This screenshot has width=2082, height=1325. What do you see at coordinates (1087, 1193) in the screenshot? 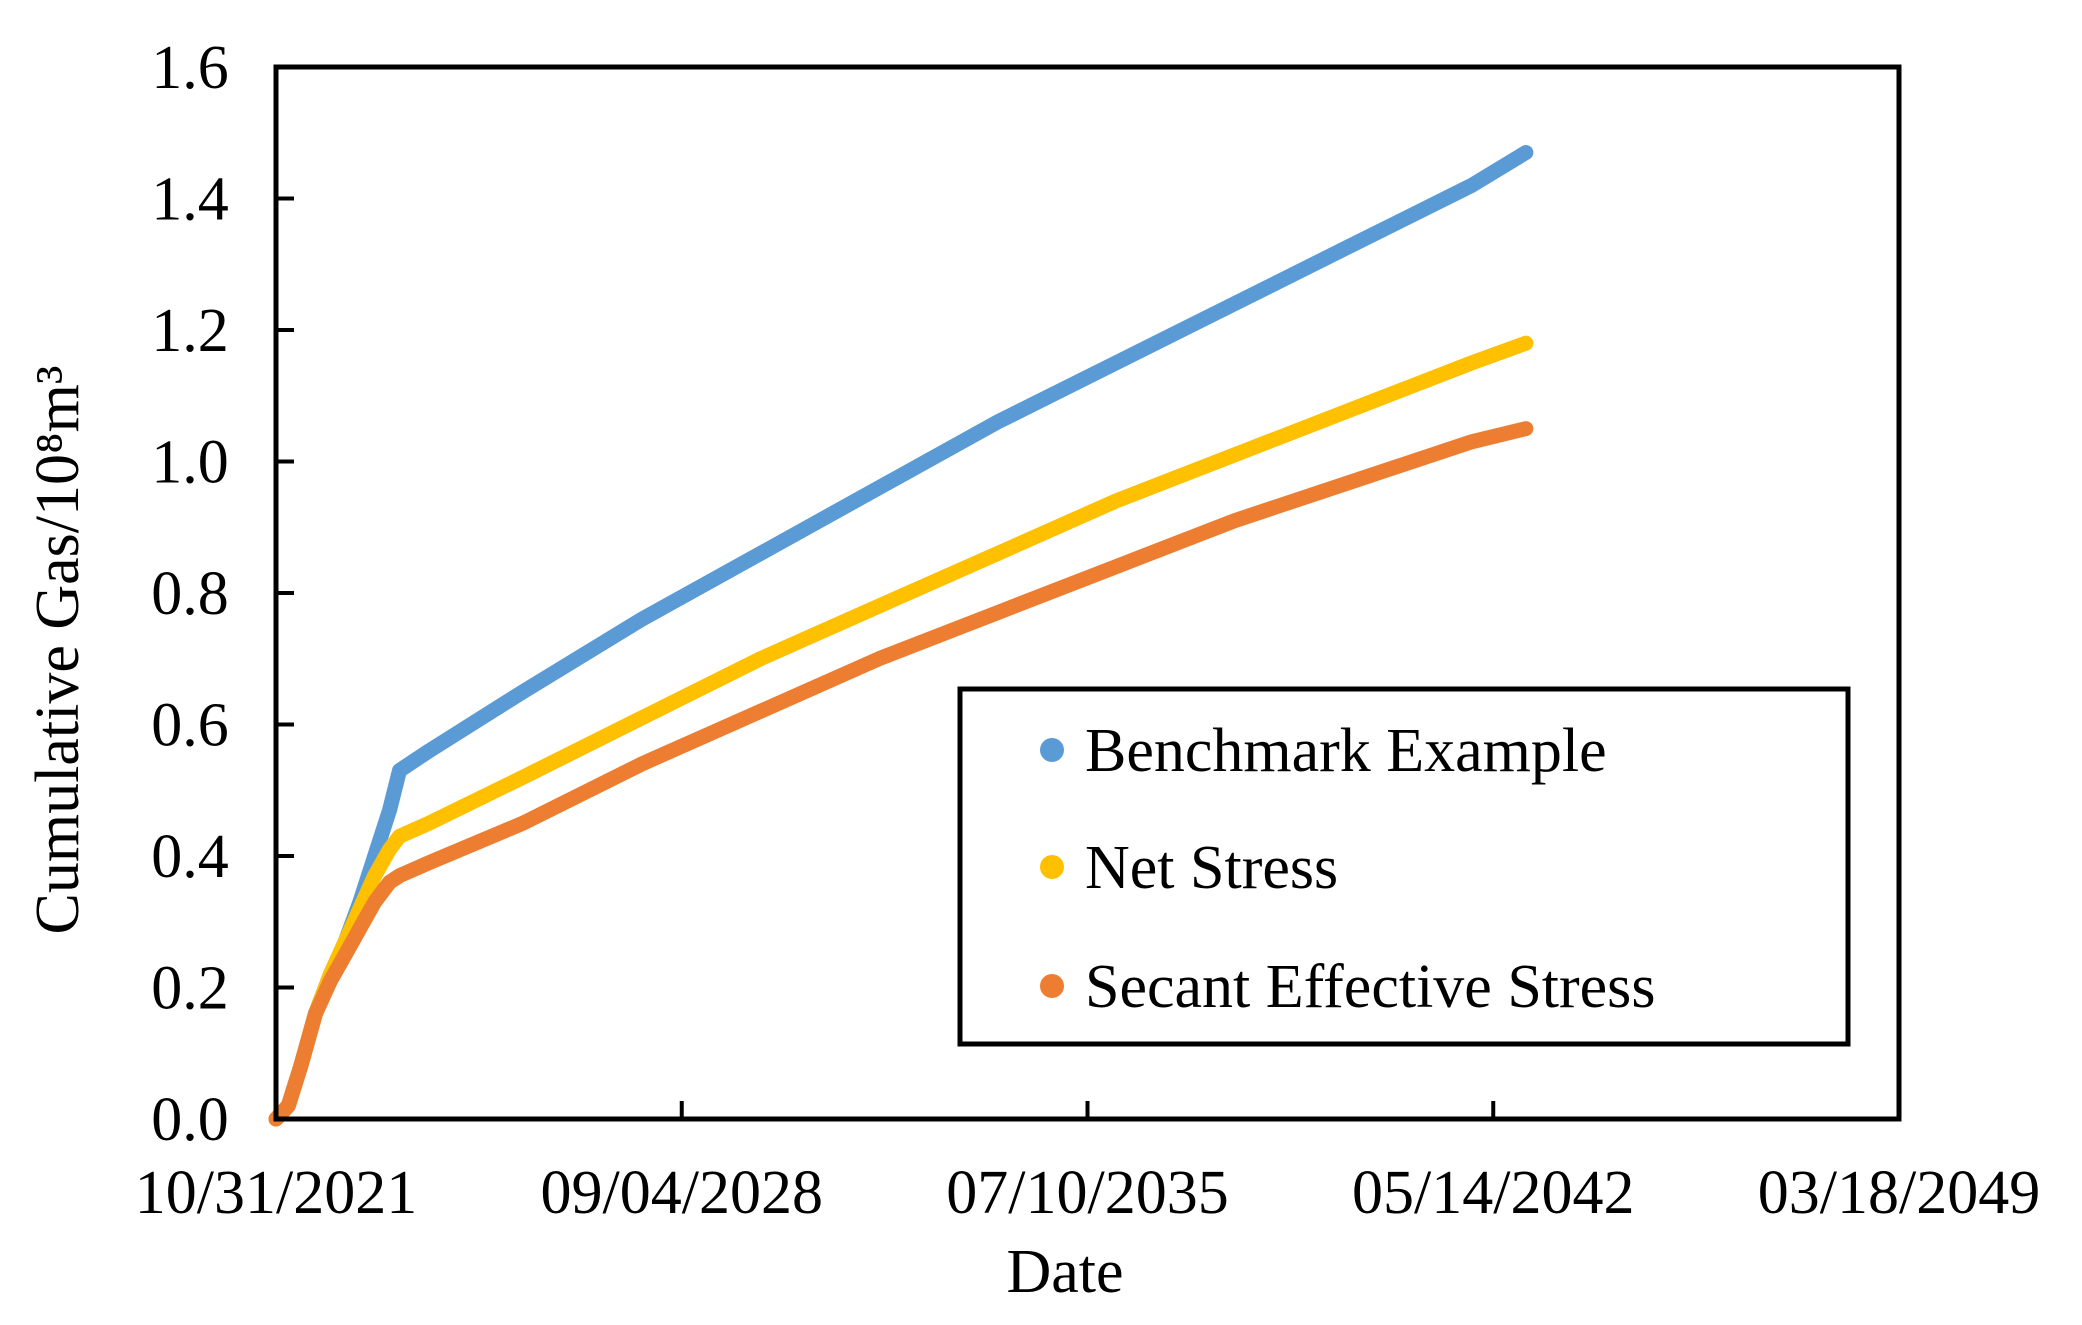
I see `x-tick-label: 07/10/2035` at bounding box center [1087, 1193].